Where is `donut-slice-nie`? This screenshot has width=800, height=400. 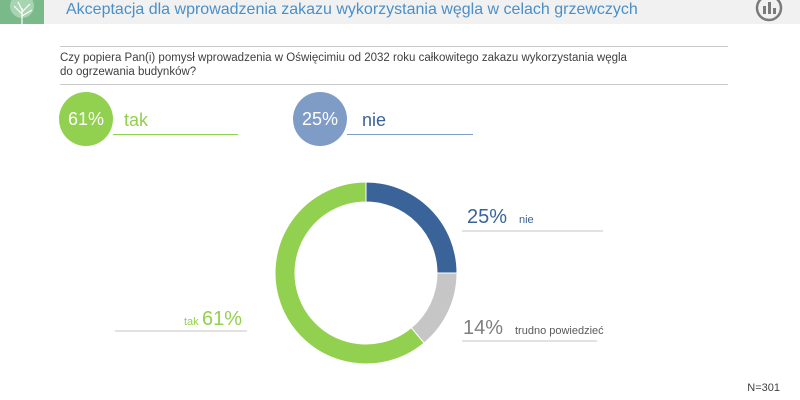 donut-slice-nie is located at coordinates (411, 227).